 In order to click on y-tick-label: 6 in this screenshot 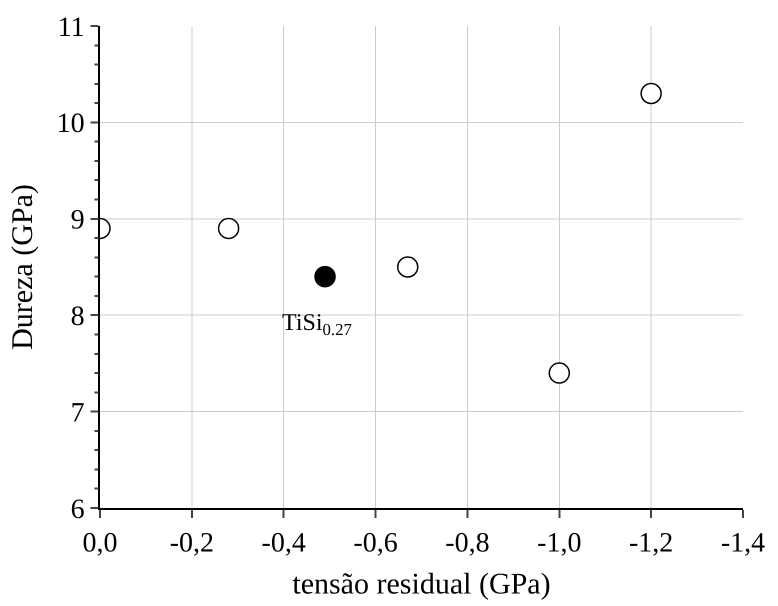, I will do `click(77, 509)`.